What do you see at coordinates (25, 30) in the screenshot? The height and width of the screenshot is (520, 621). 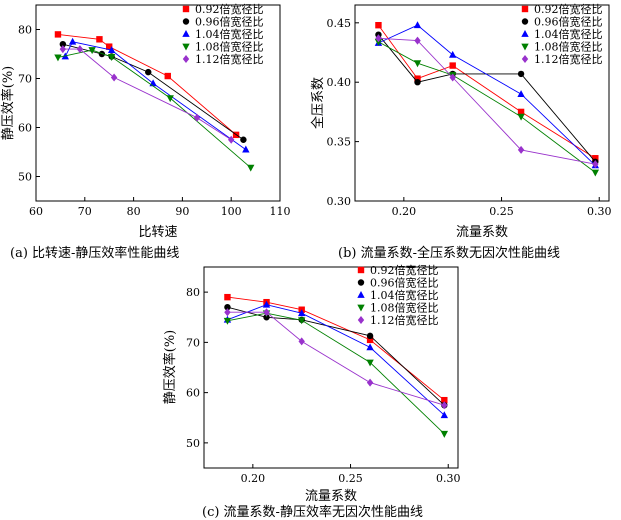 I see `y-tick-label: 80` at bounding box center [25, 30].